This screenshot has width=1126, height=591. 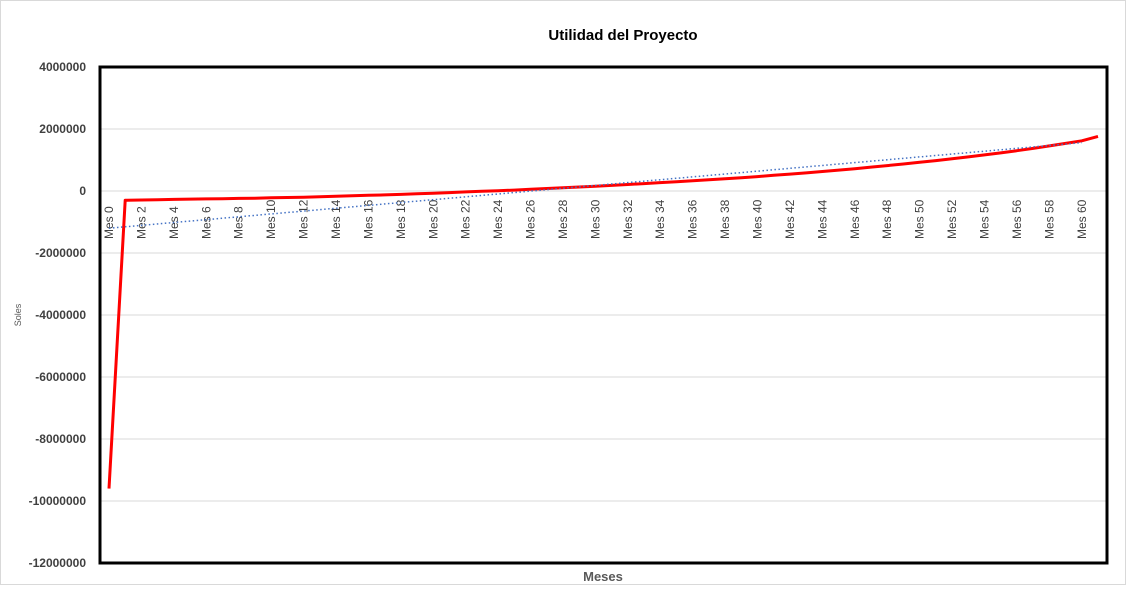 I want to click on x-tick-label: Mes 22, so click(x=466, y=219).